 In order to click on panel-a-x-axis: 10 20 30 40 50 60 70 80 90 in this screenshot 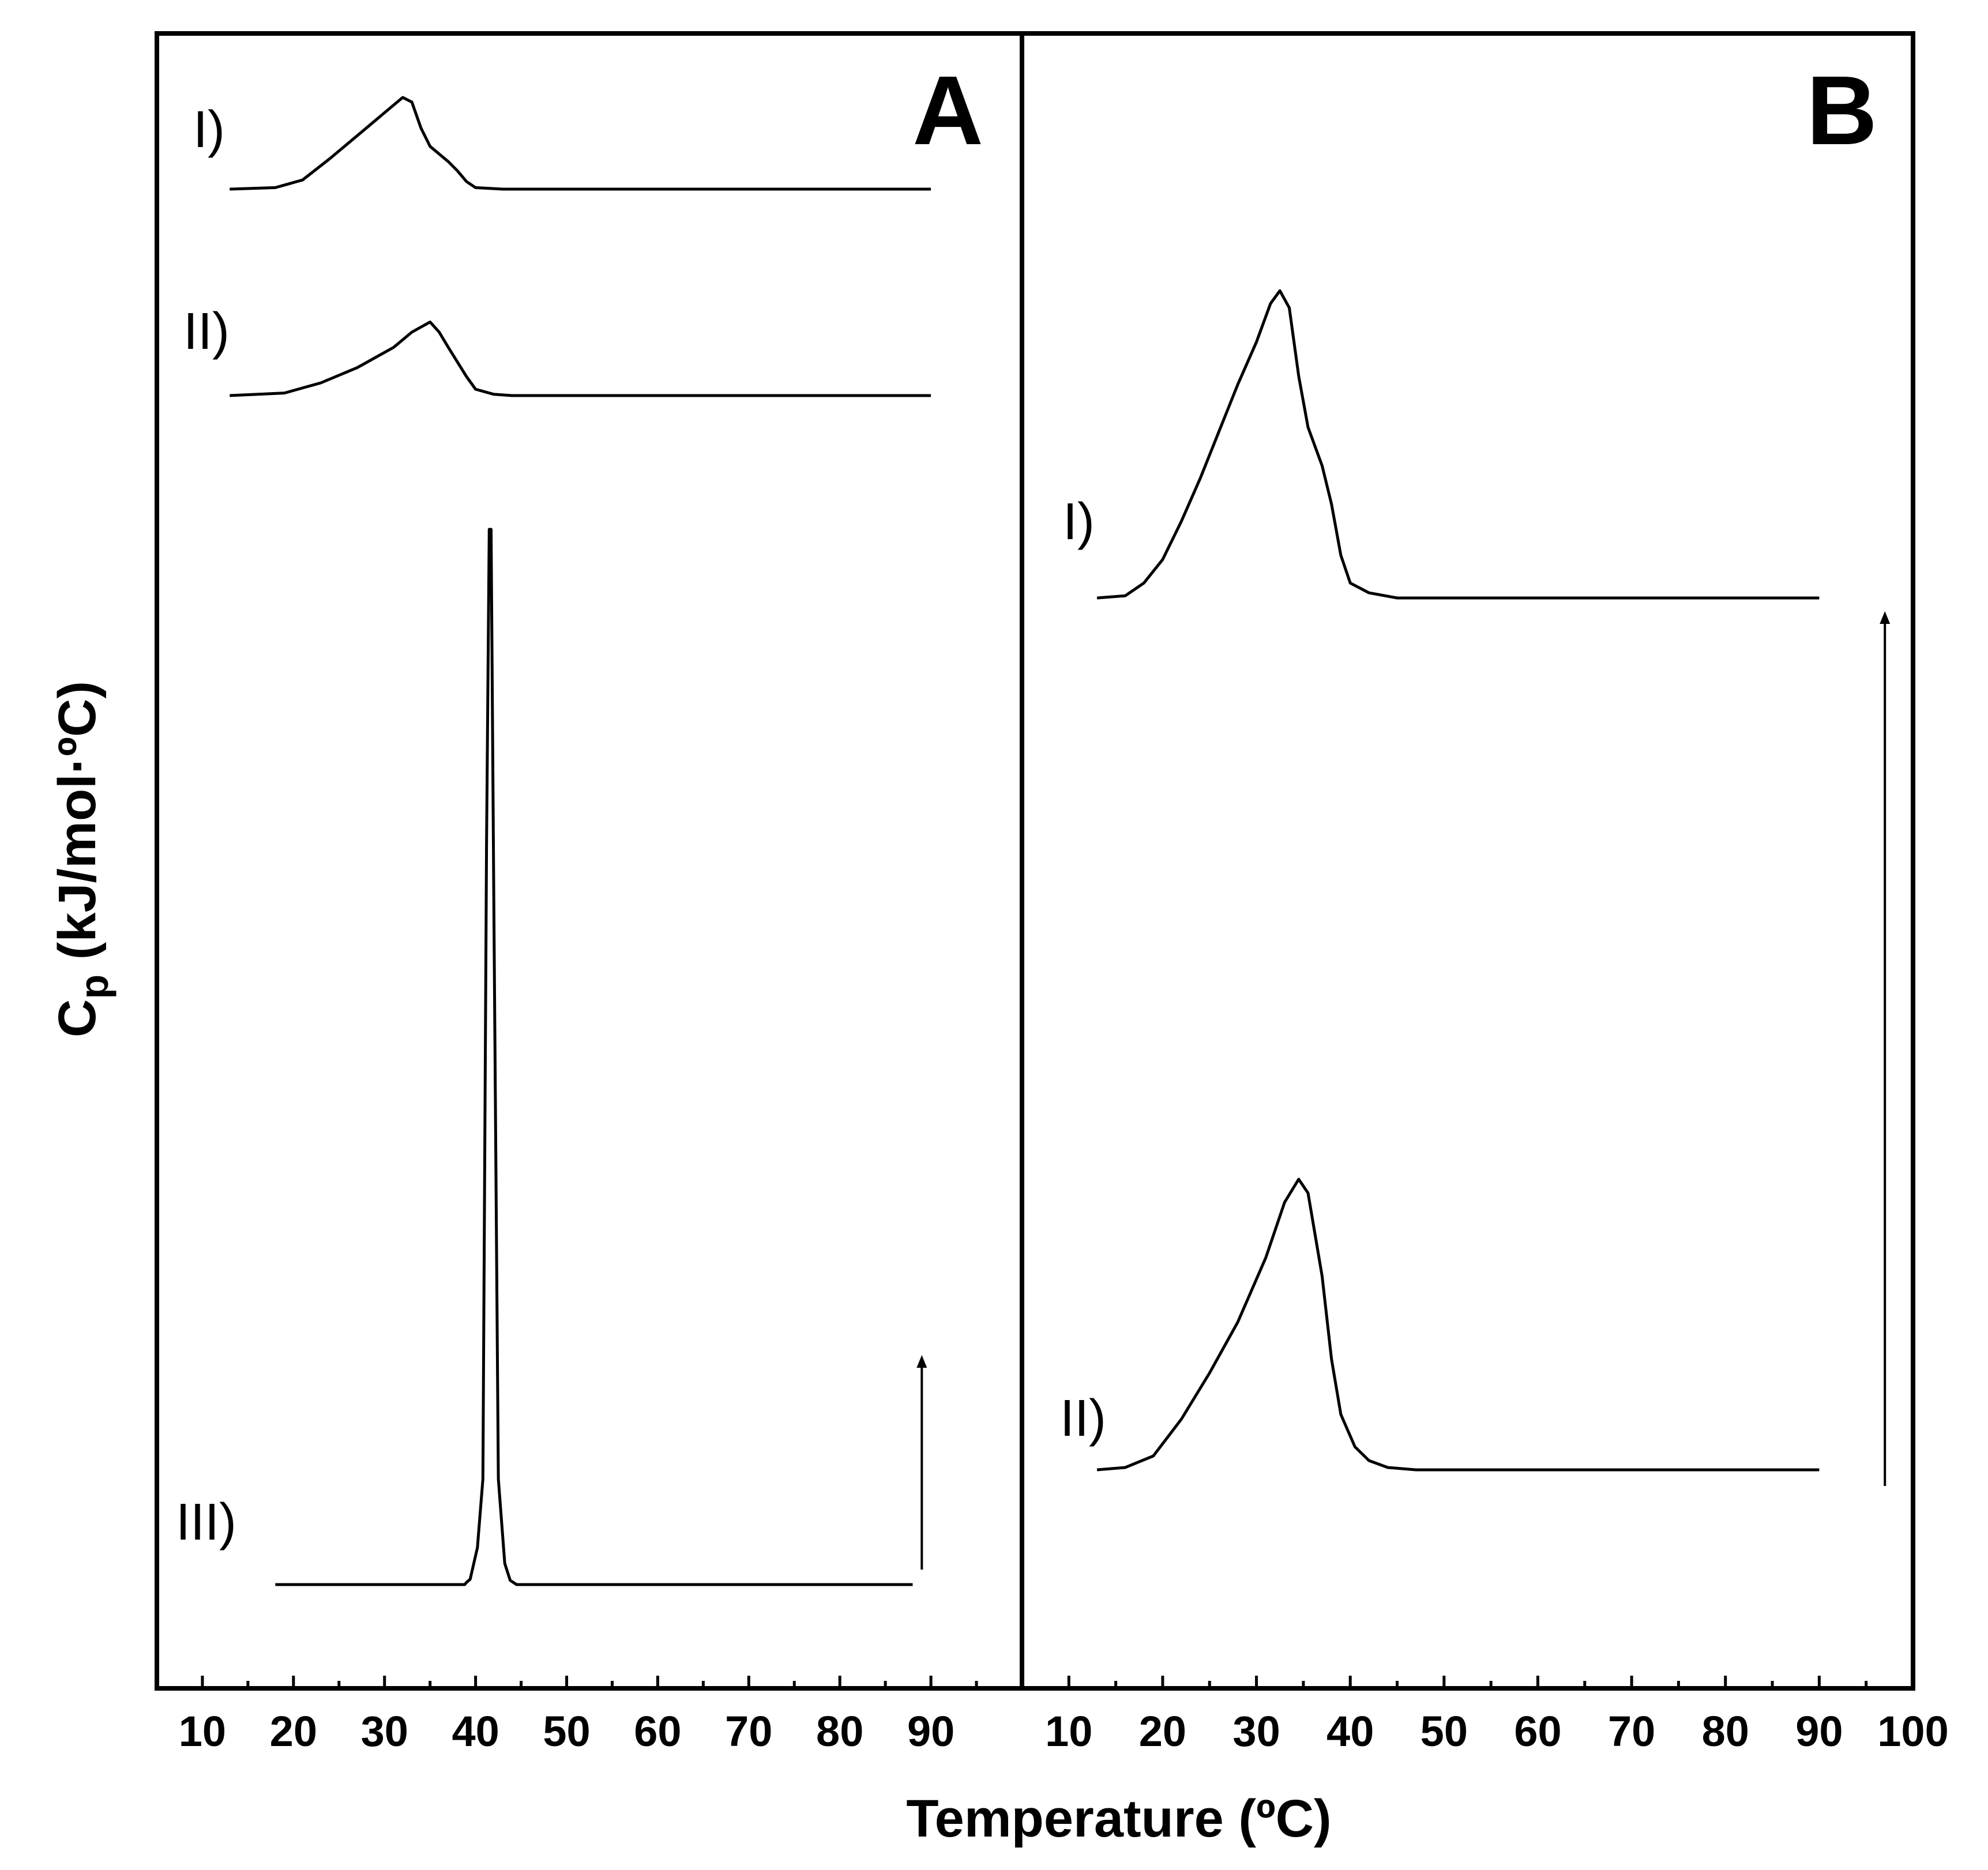, I will do `click(589, 1715)`.